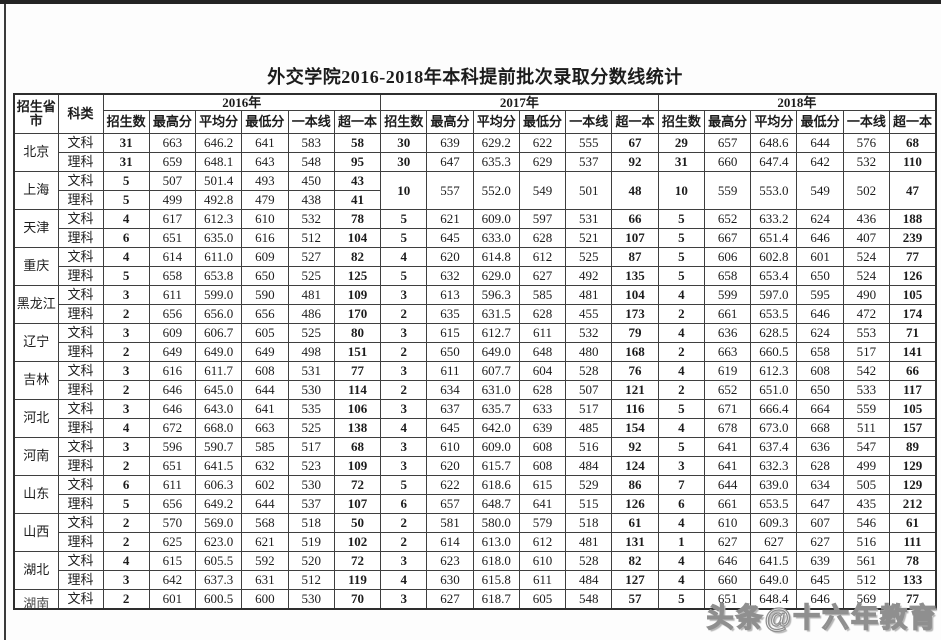  I want to click on score-cell: 68, so click(357, 447).